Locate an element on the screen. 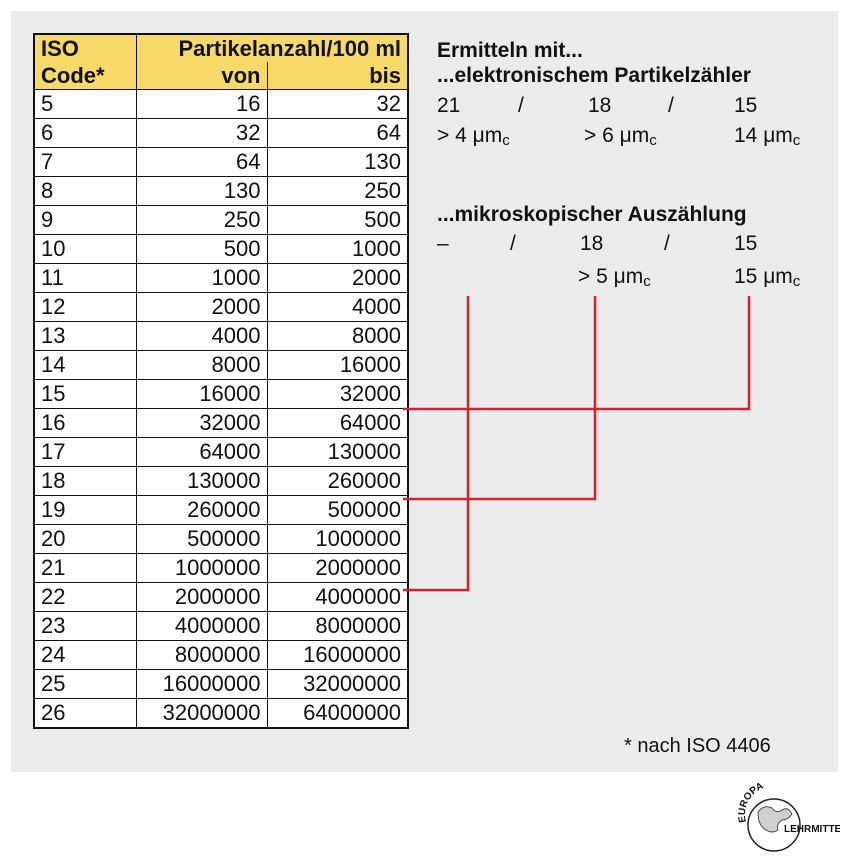 The height and width of the screenshot is (865, 848). from-value-cell: 250 is located at coordinates (202, 220).